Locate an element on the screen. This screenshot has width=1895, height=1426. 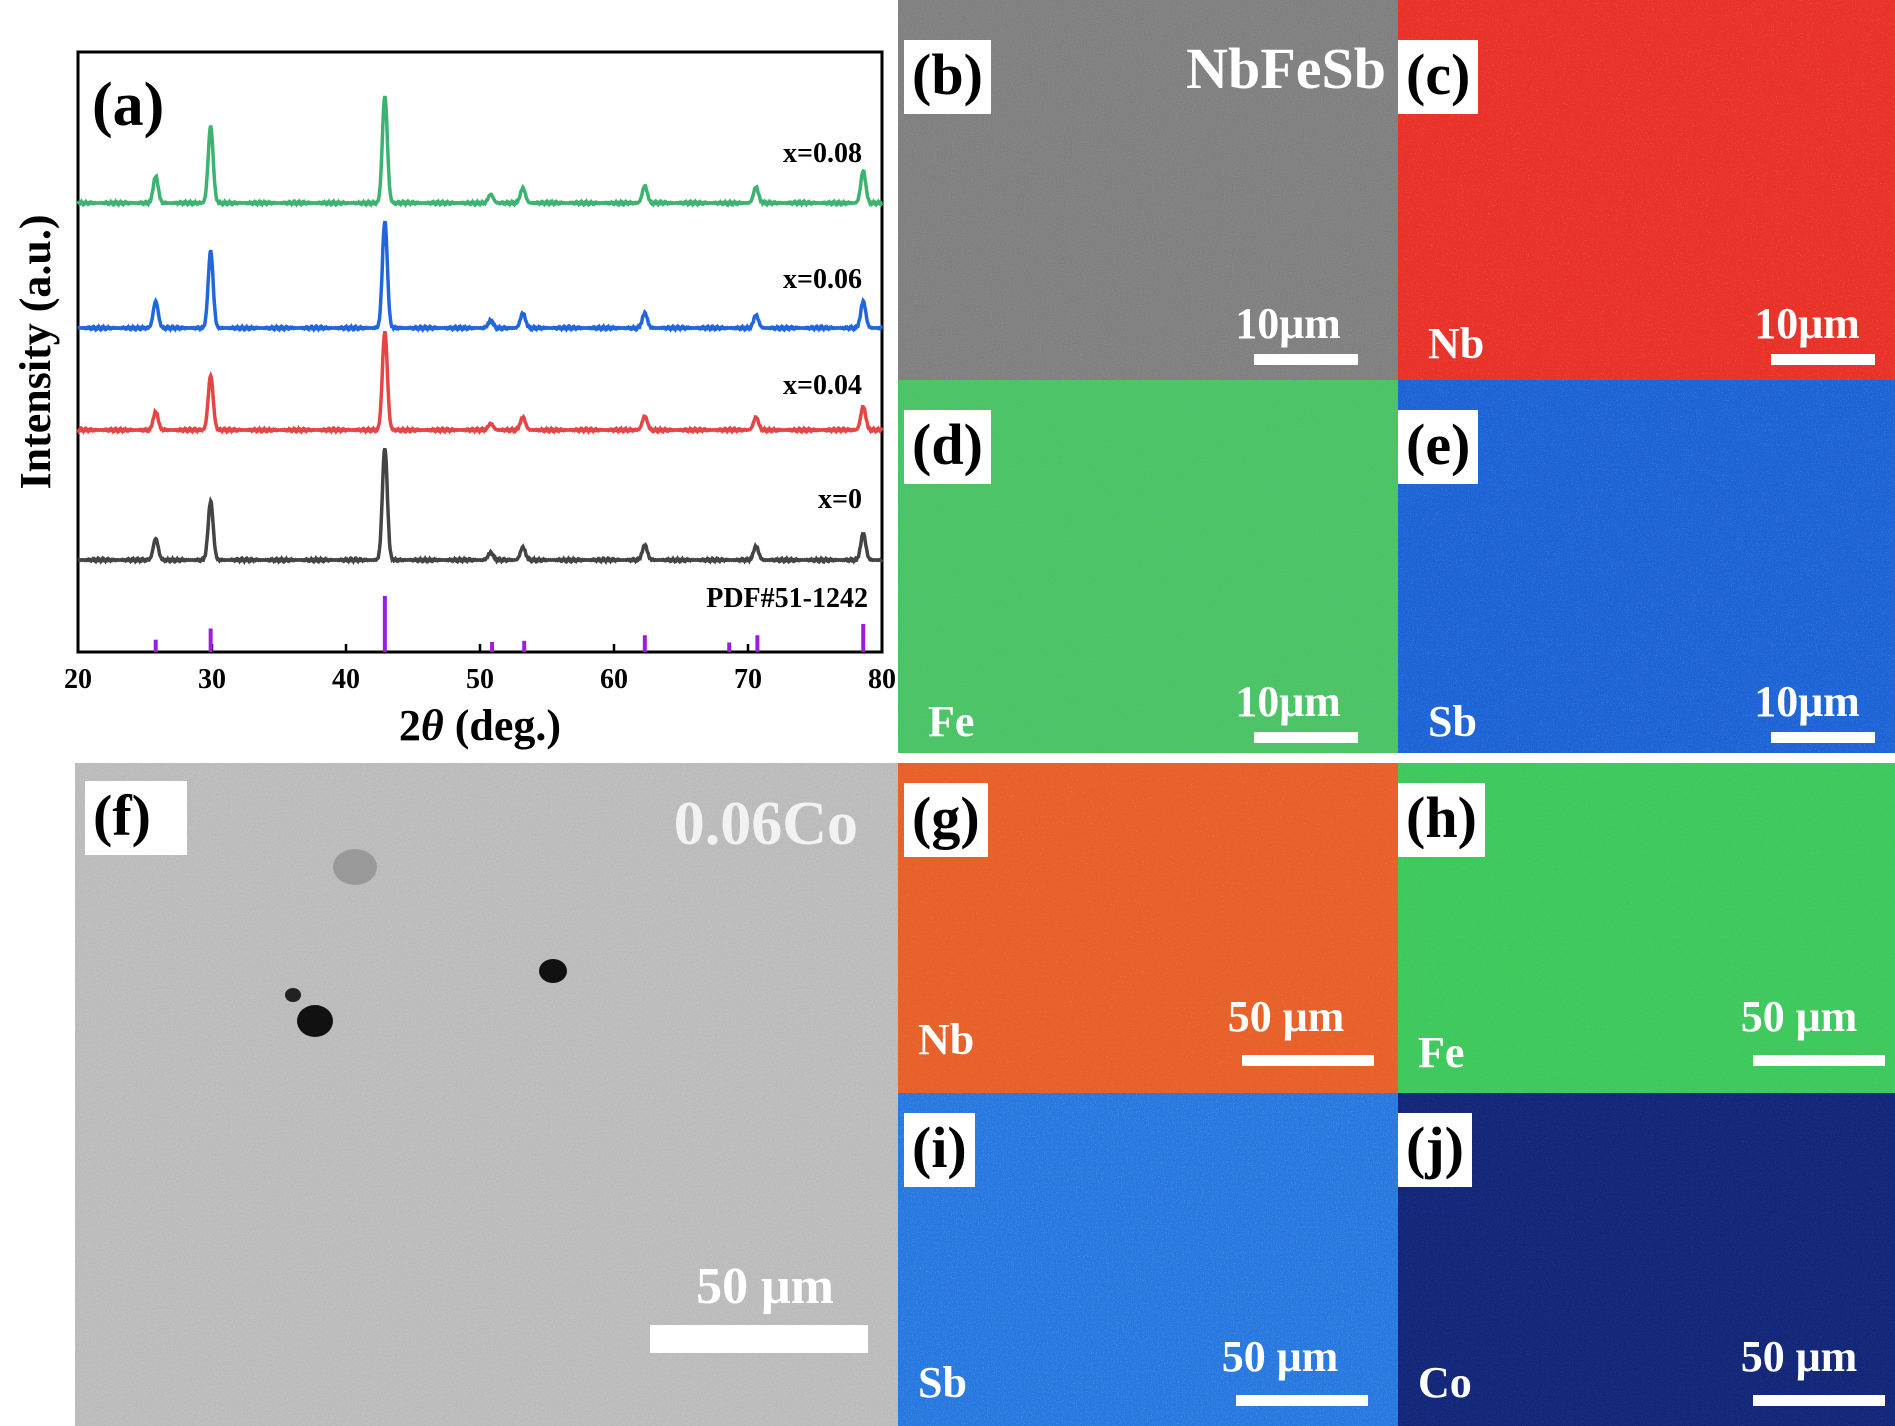
panel-label-i: (i) is located at coordinates (939, 1150).